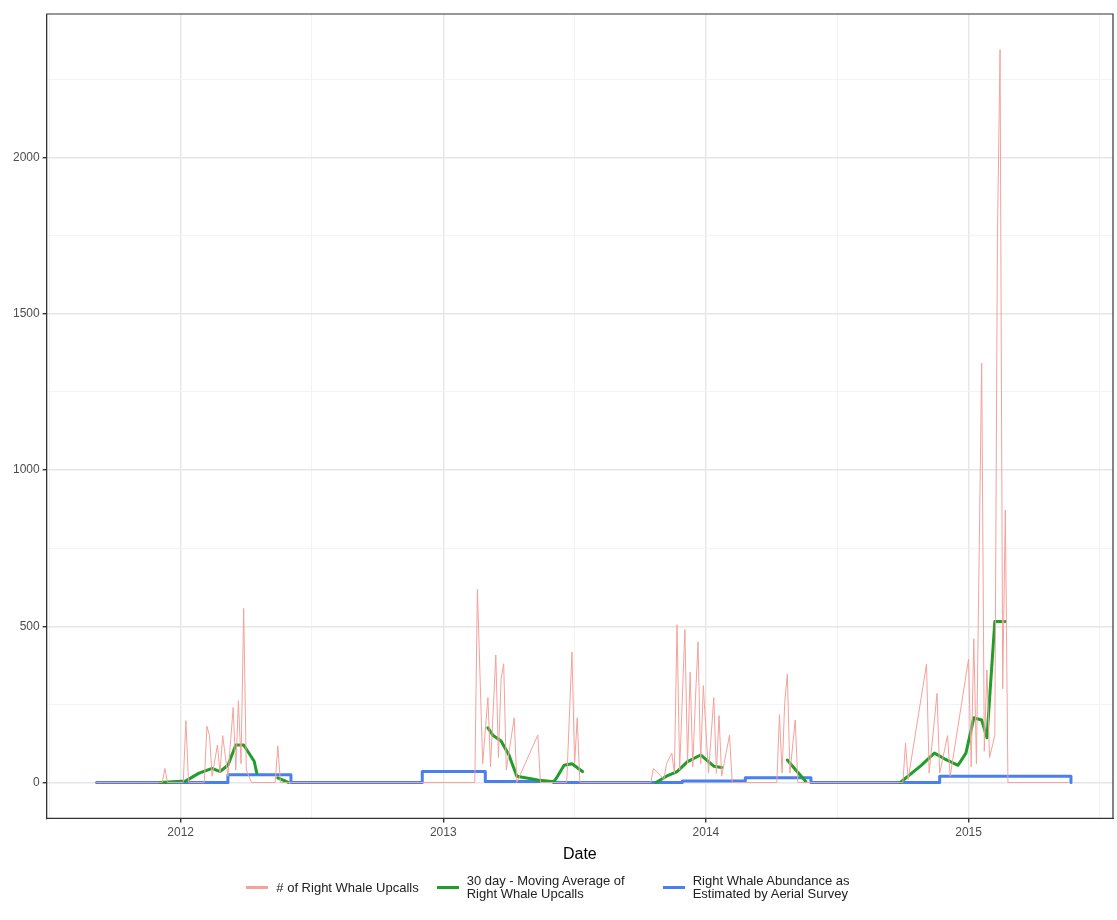 This screenshot has height=920, width=1117. I want to click on legend-label: 30 day - Moving Average of Right Whale Upcalls, so click(546, 887).